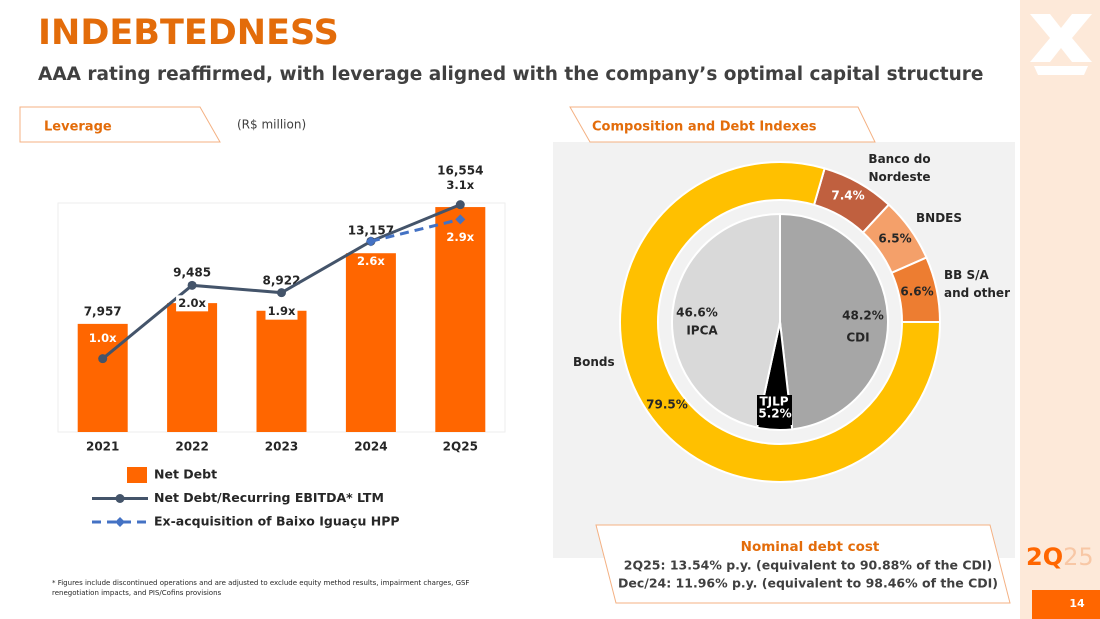 Image resolution: width=1100 pixels, height=619 pixels. Describe the element at coordinates (185, 474) in the screenshot. I see `legend-label: Net Debt` at that location.